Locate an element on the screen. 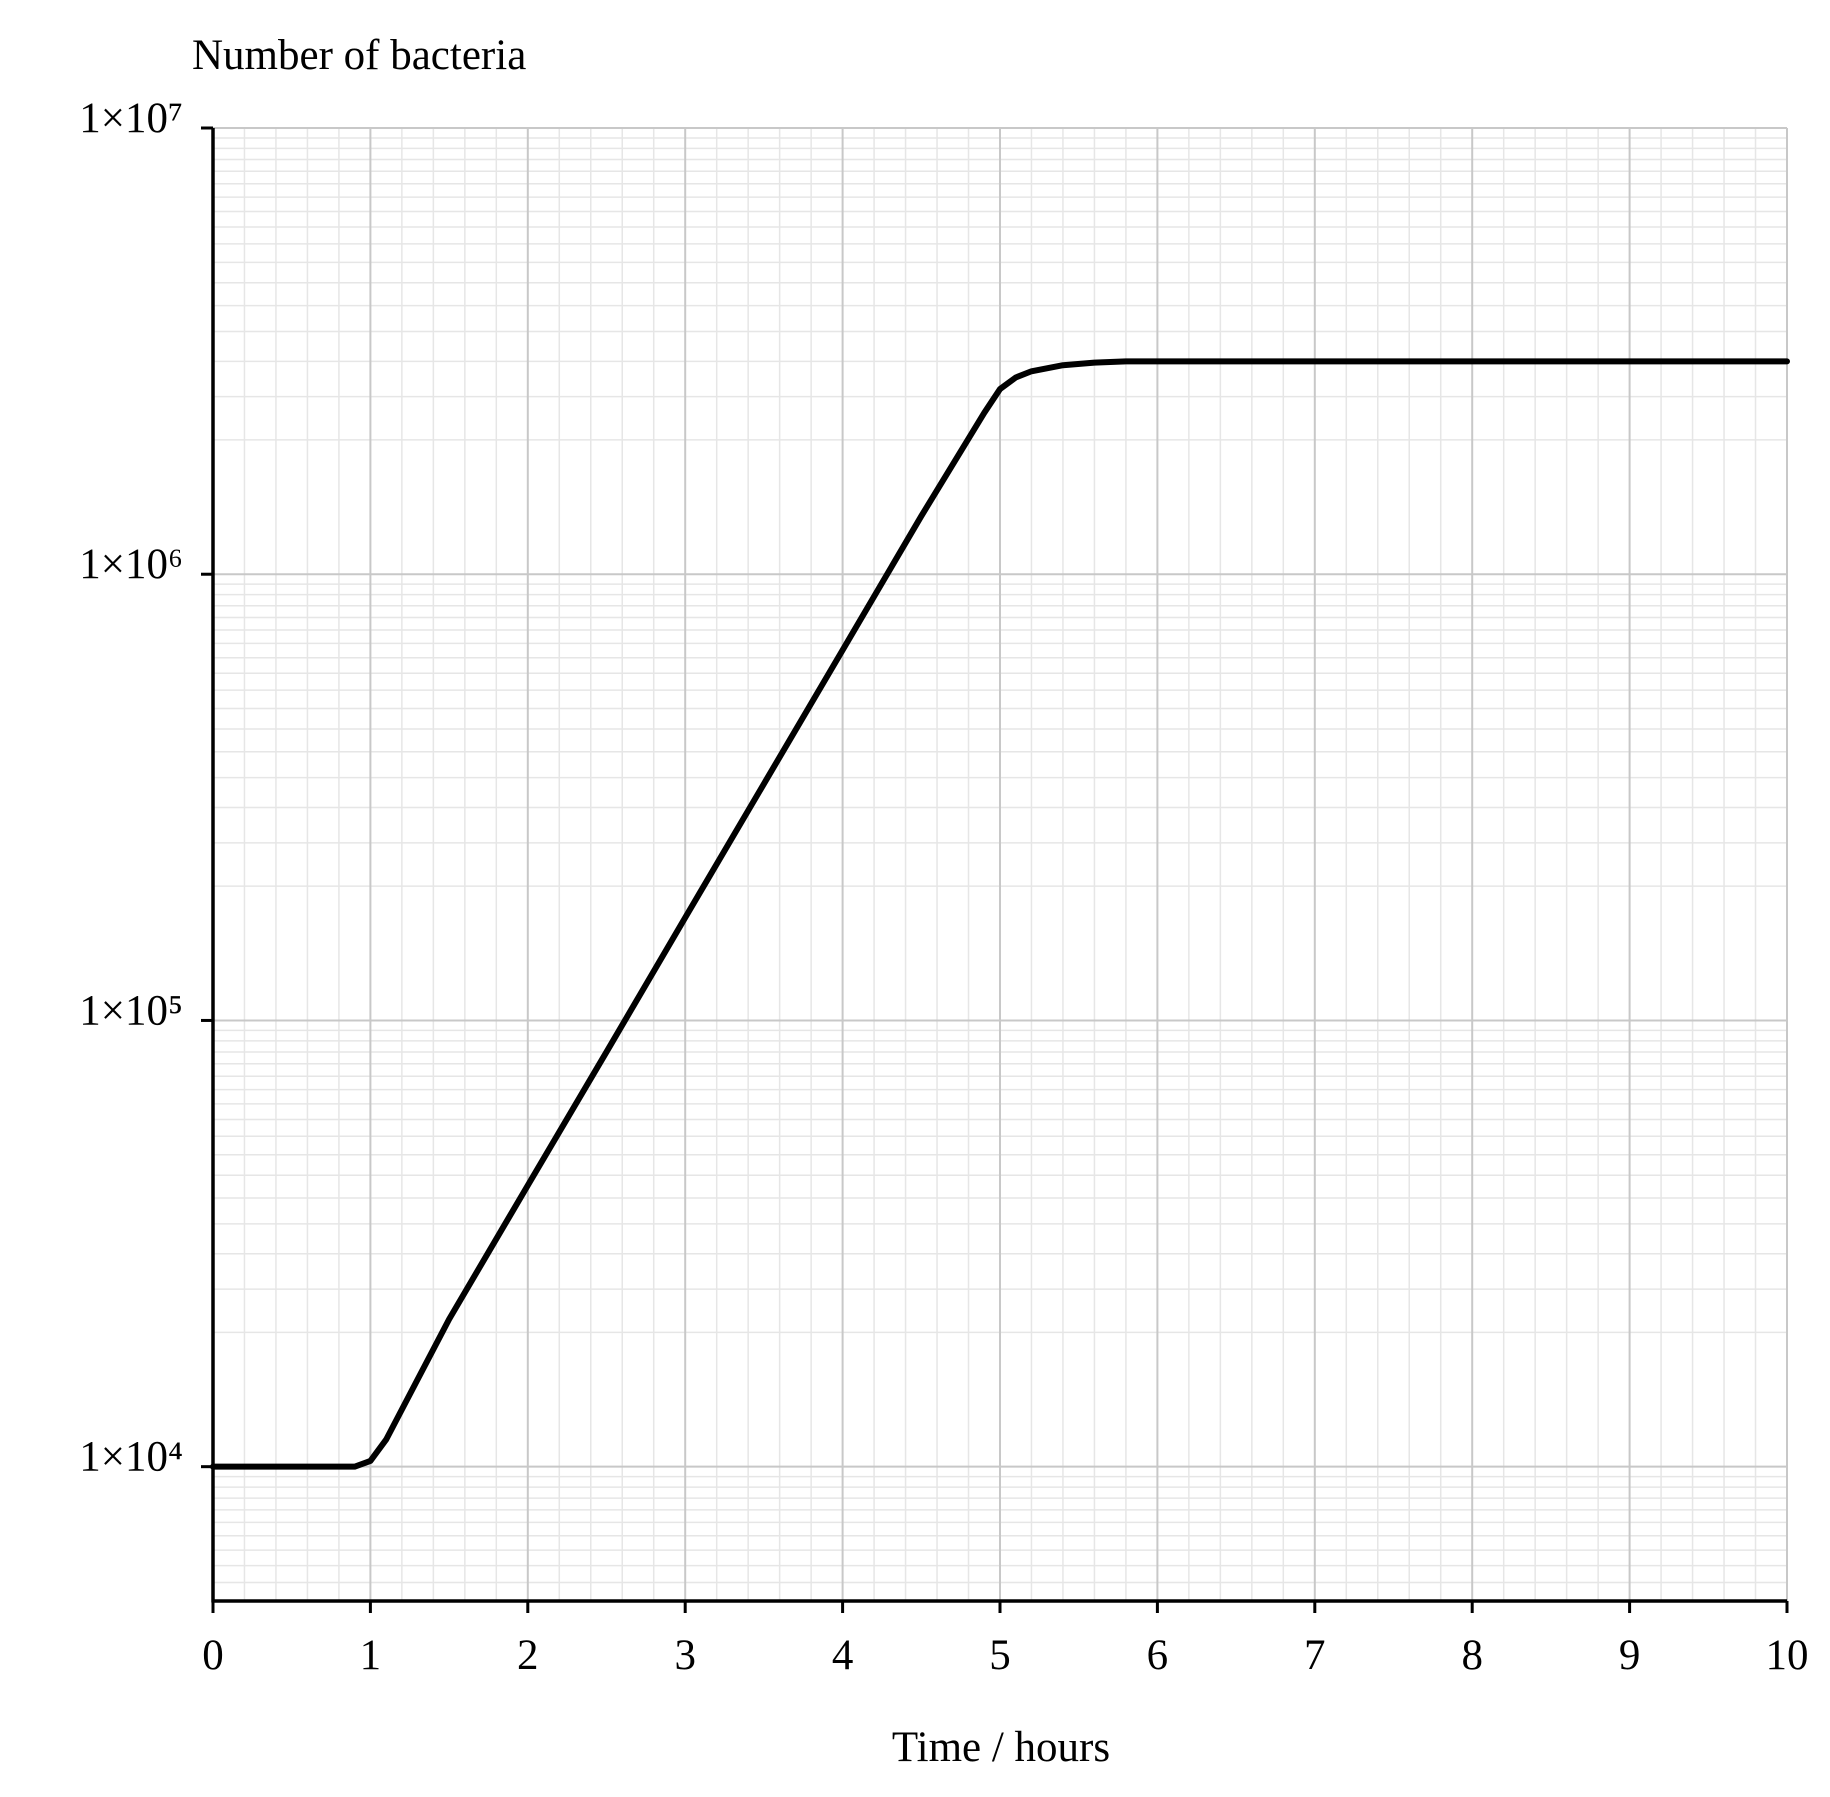  x-tick-label: 3 is located at coordinates (685, 1655).